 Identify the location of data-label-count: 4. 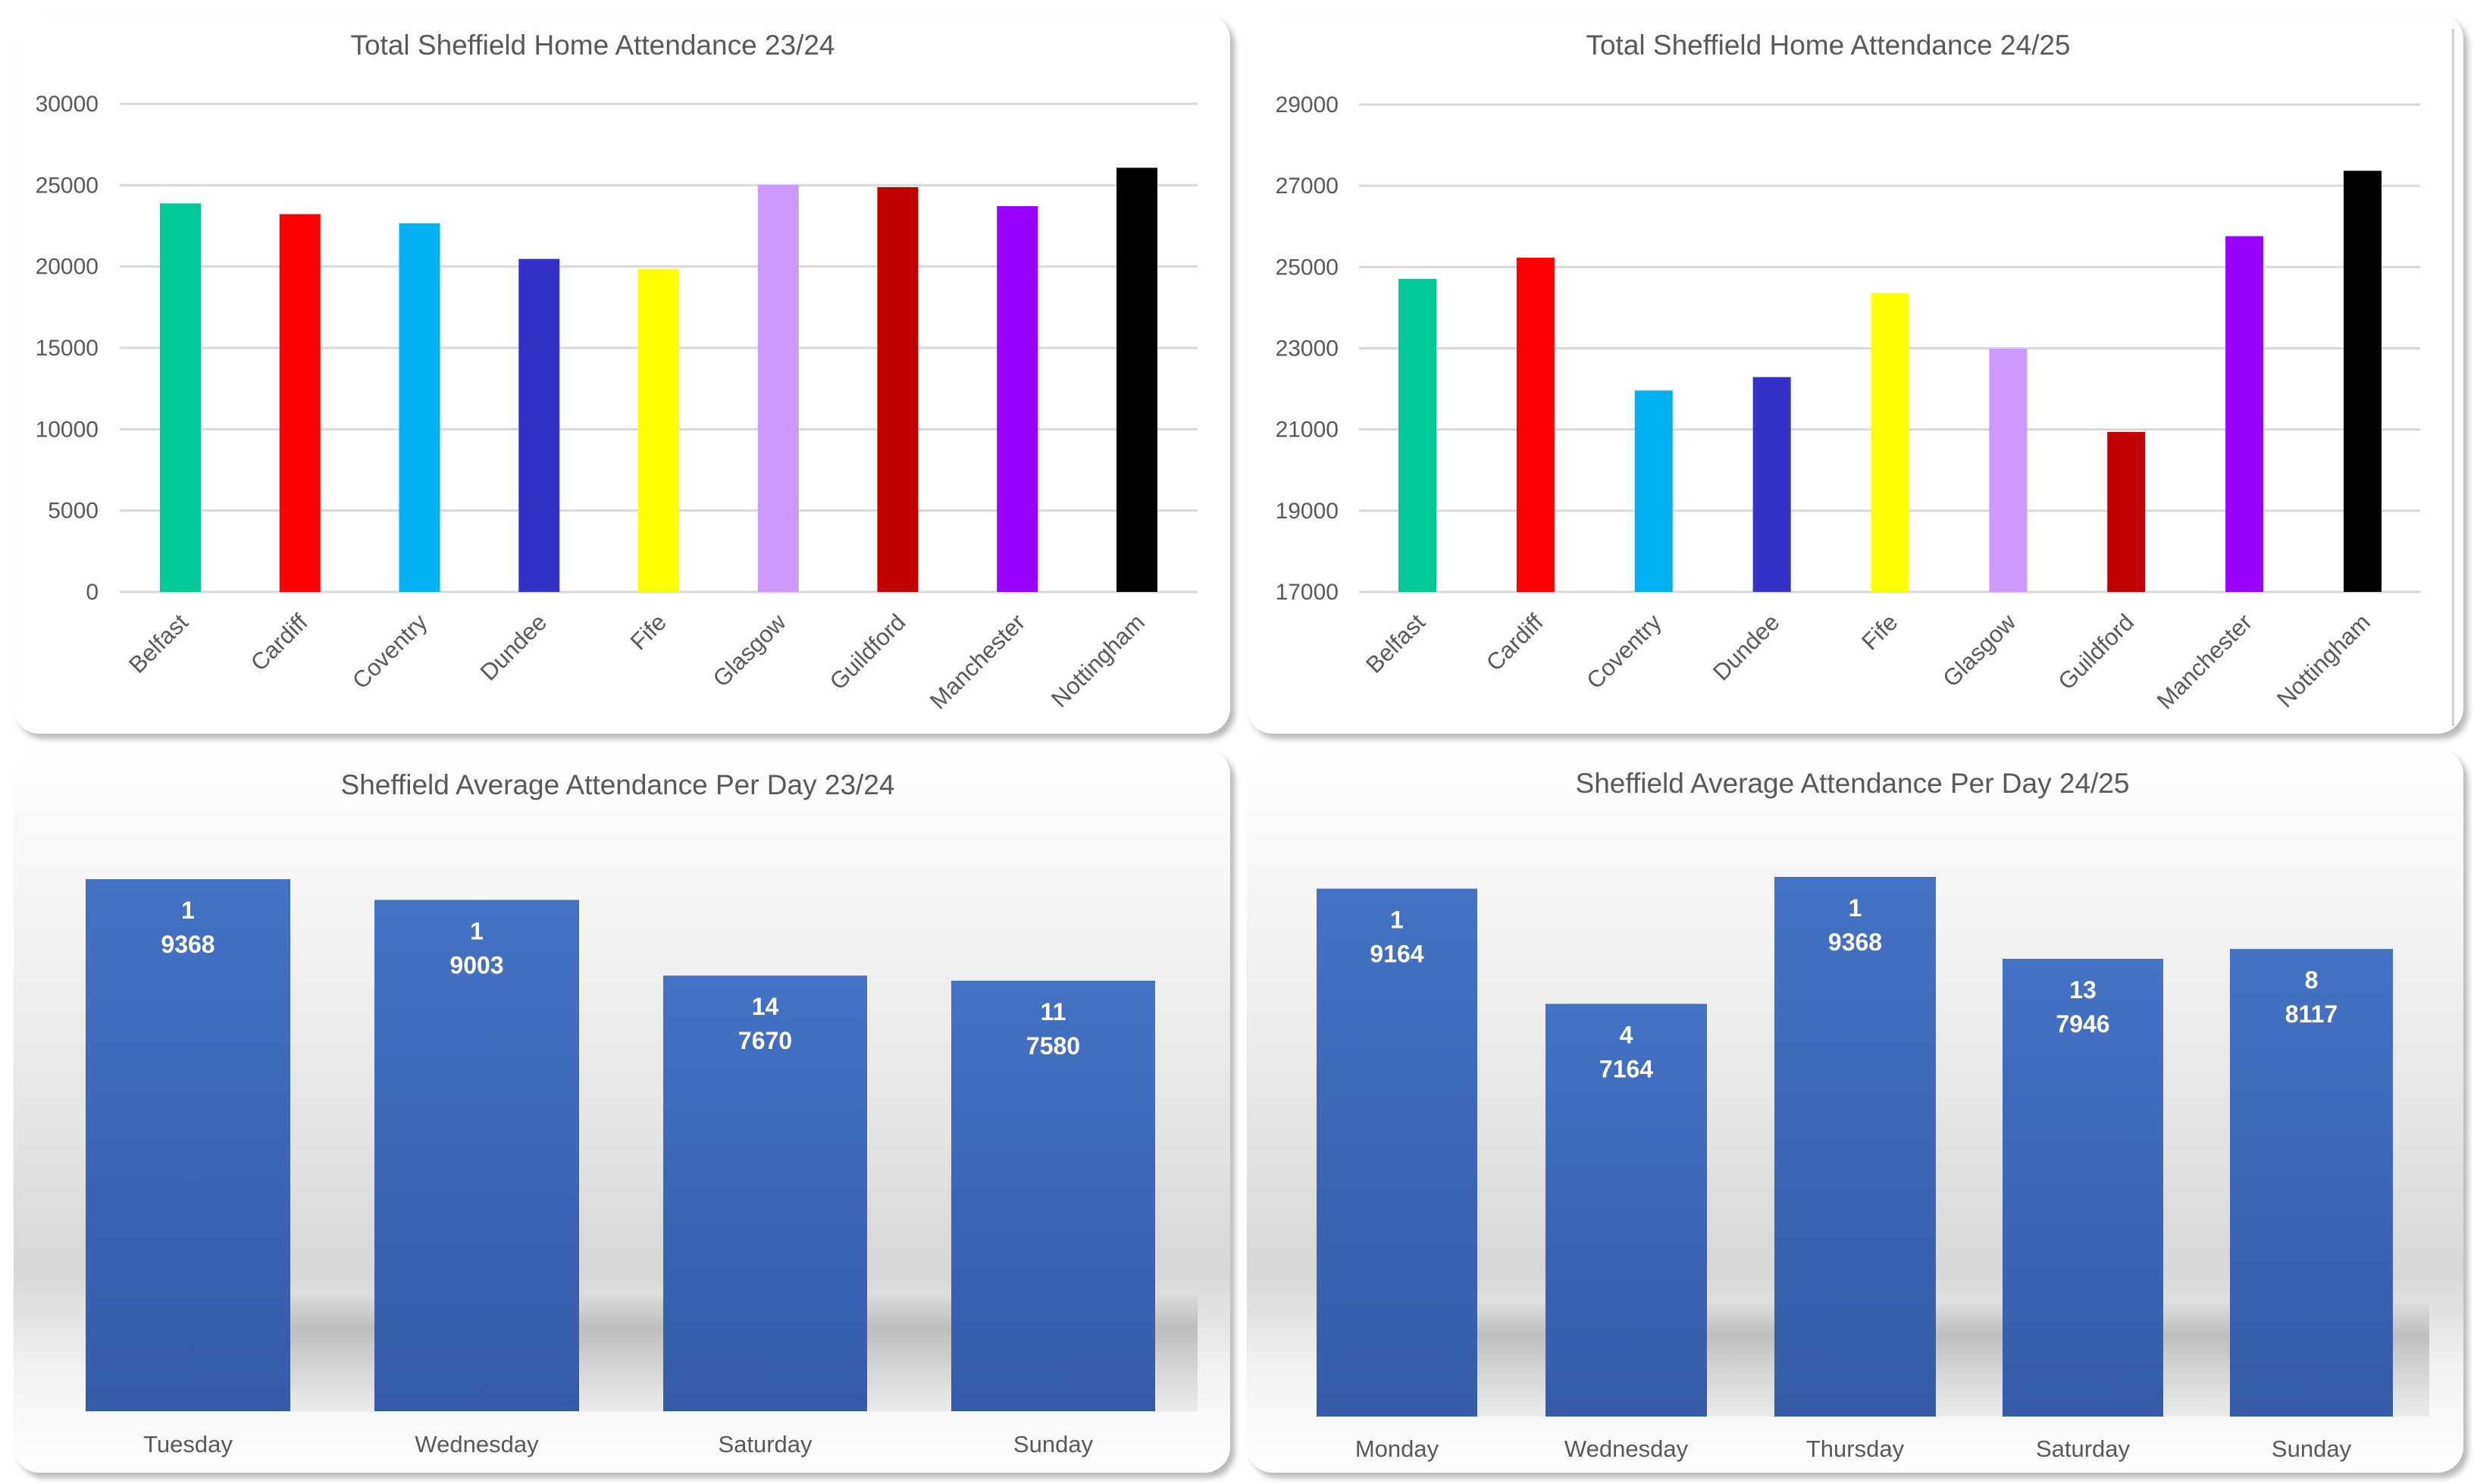
(1626, 1035).